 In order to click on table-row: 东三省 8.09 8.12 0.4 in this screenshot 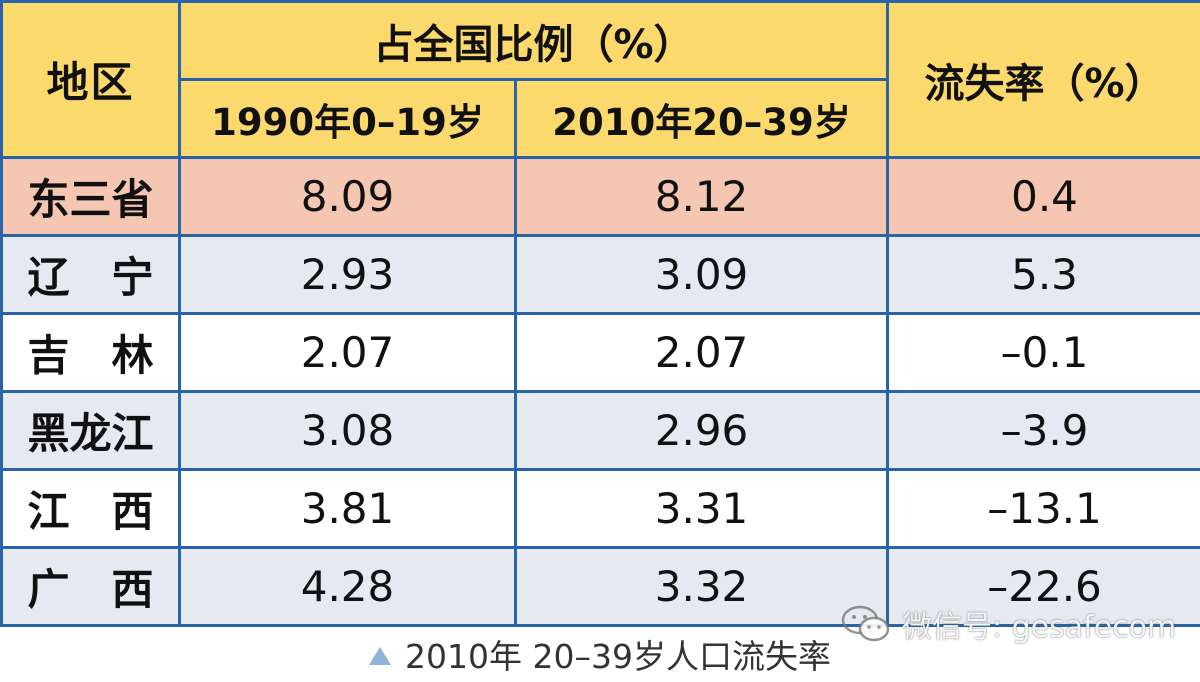, I will do `click(600, 196)`.